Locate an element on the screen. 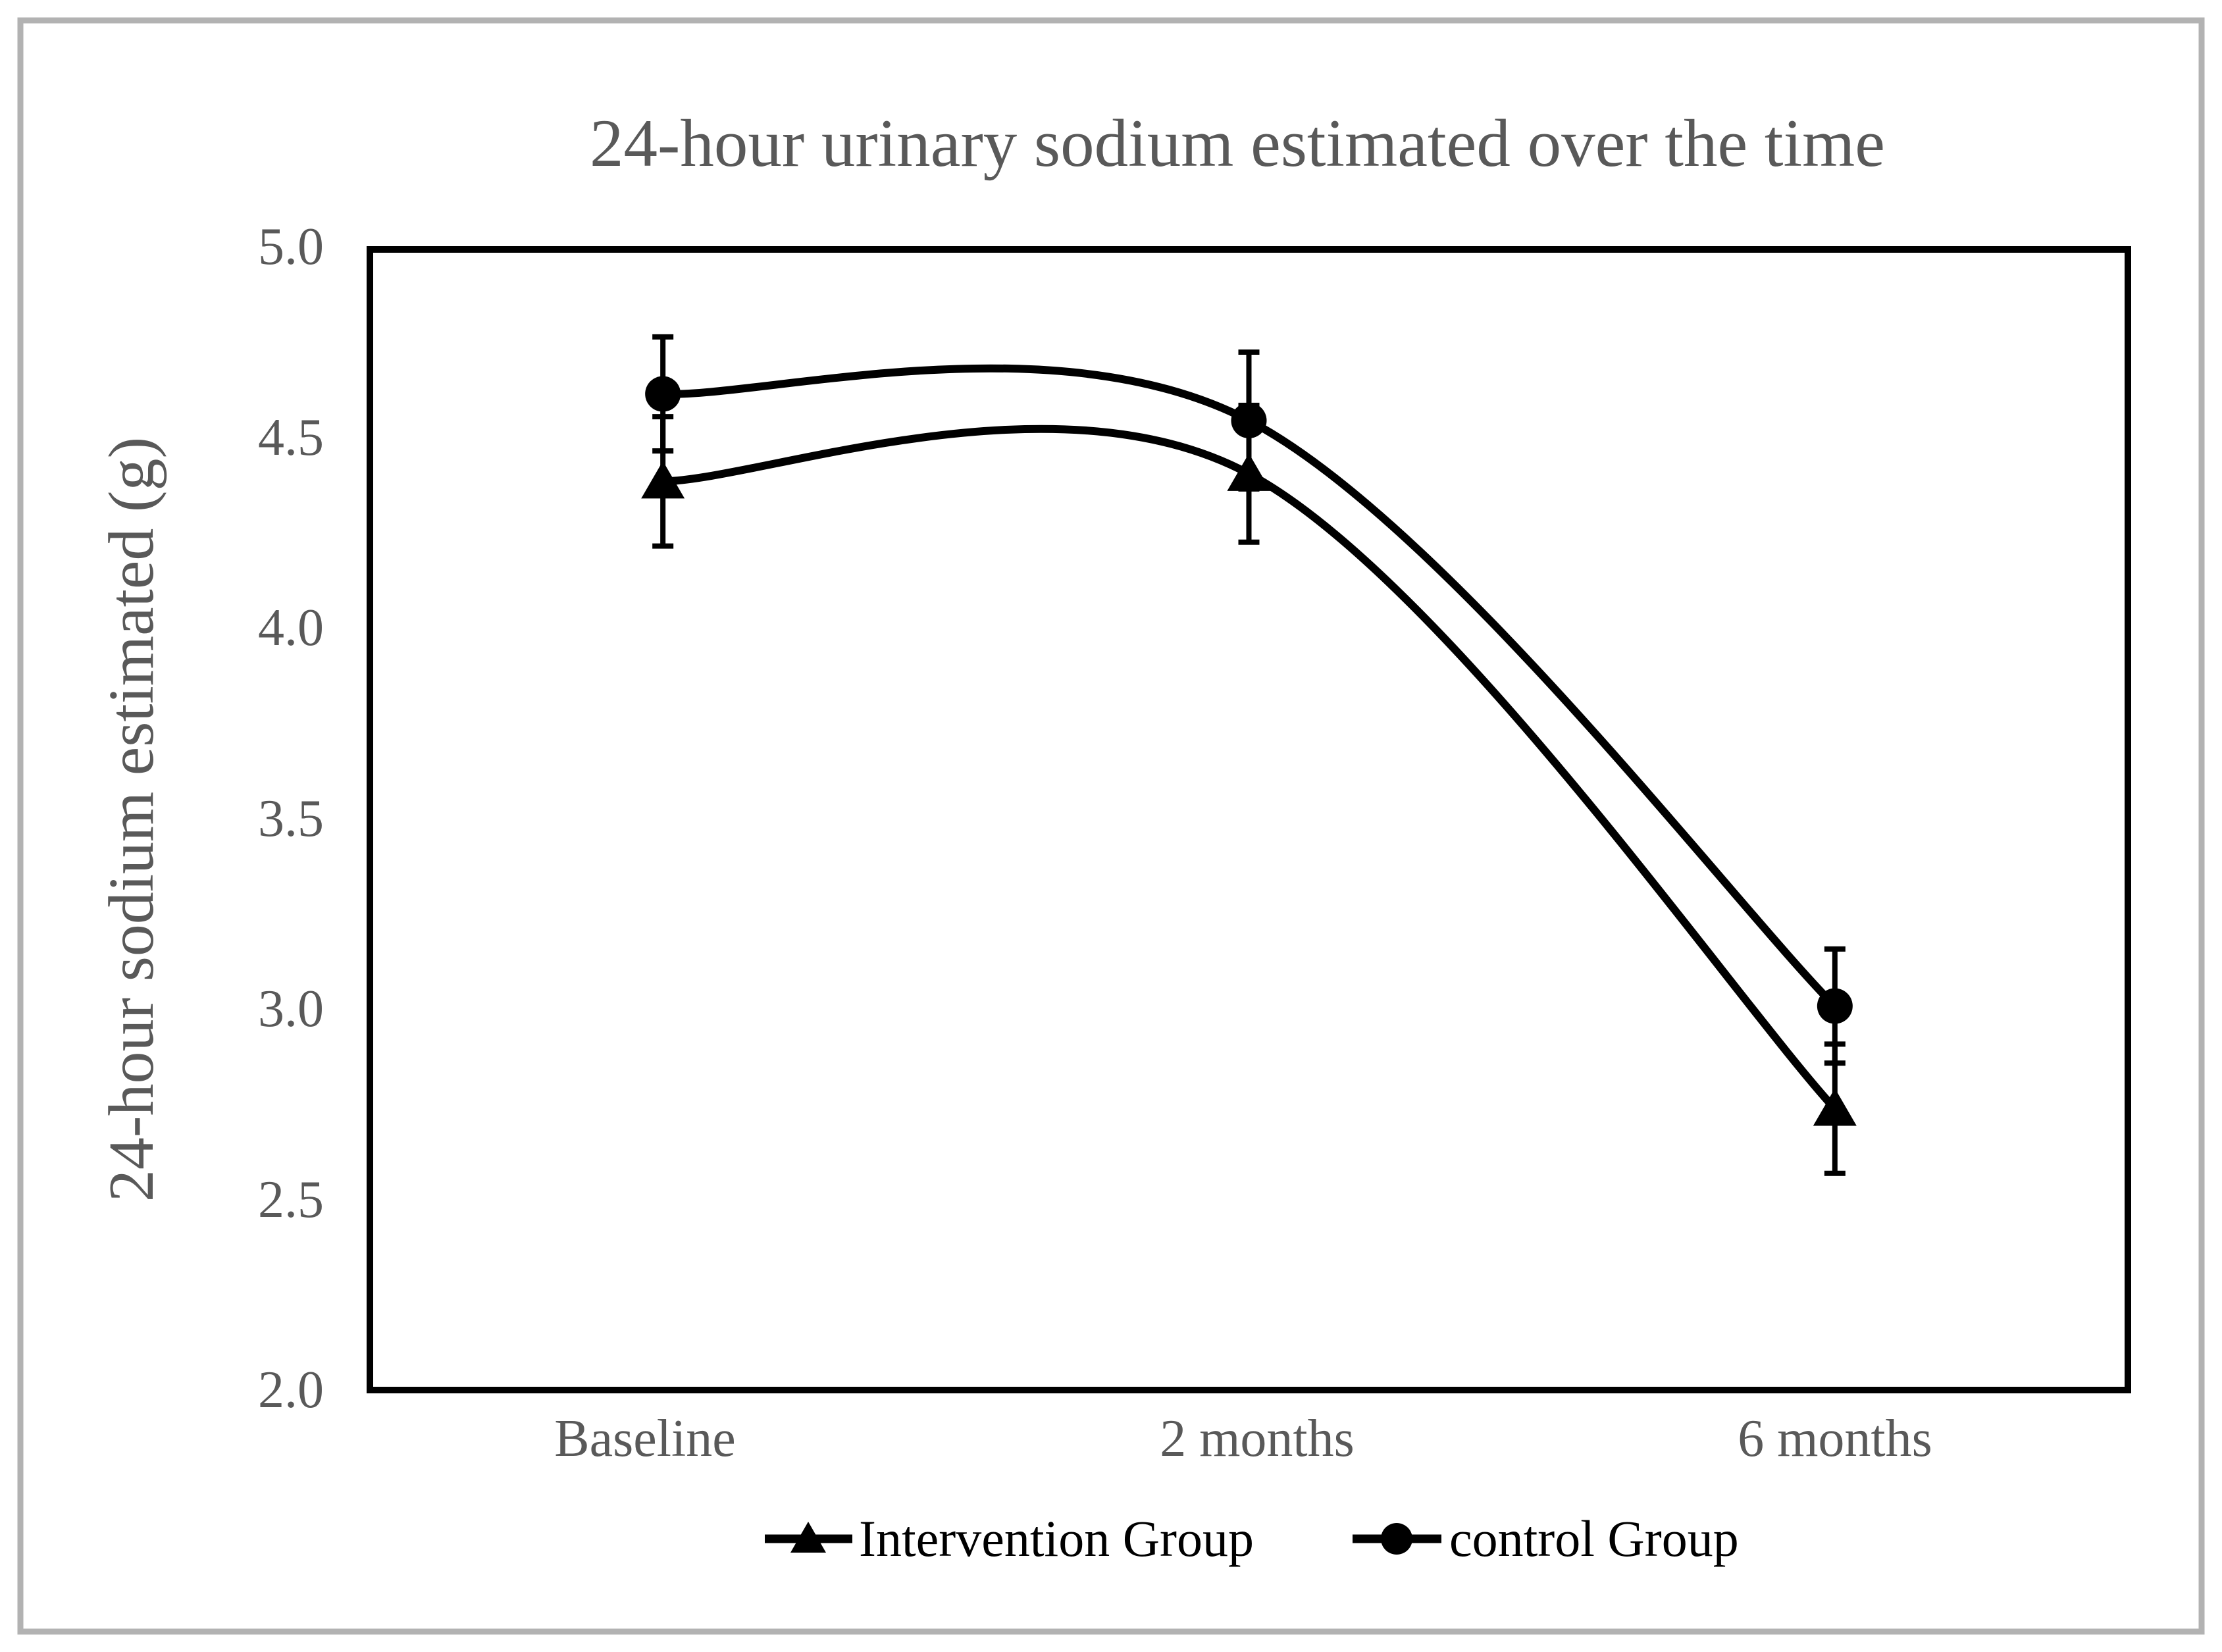 This screenshot has height=1652, width=2222. y-tick-label: 3.5 is located at coordinates (291, 819).